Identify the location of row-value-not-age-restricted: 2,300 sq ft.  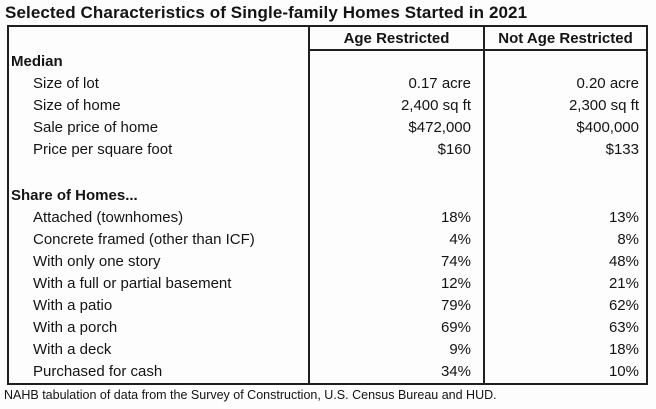
(564, 106).